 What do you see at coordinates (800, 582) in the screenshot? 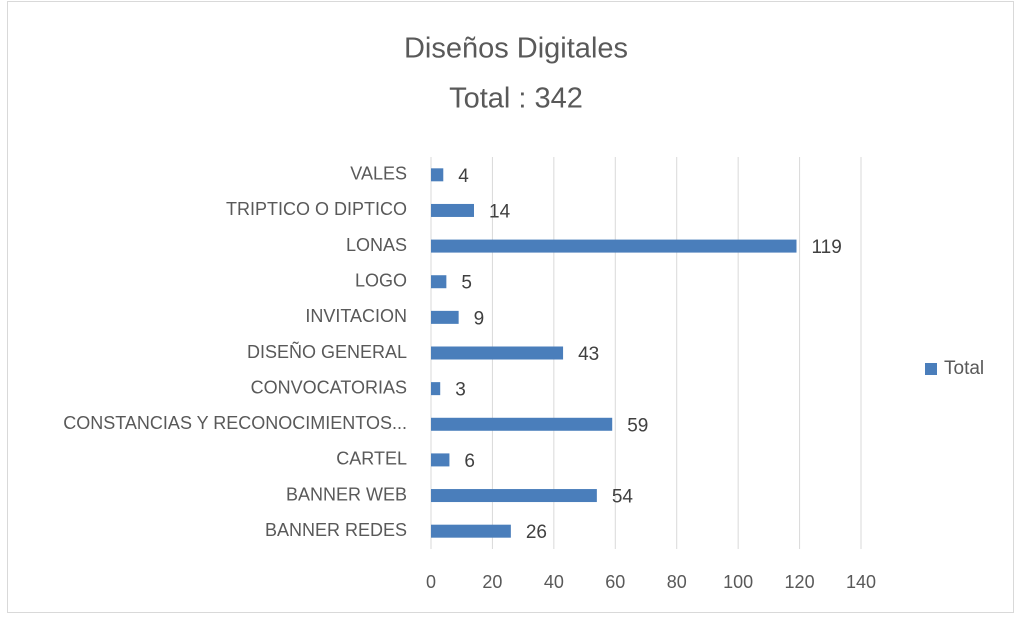
I see `x-tick-label: 120` at bounding box center [800, 582].